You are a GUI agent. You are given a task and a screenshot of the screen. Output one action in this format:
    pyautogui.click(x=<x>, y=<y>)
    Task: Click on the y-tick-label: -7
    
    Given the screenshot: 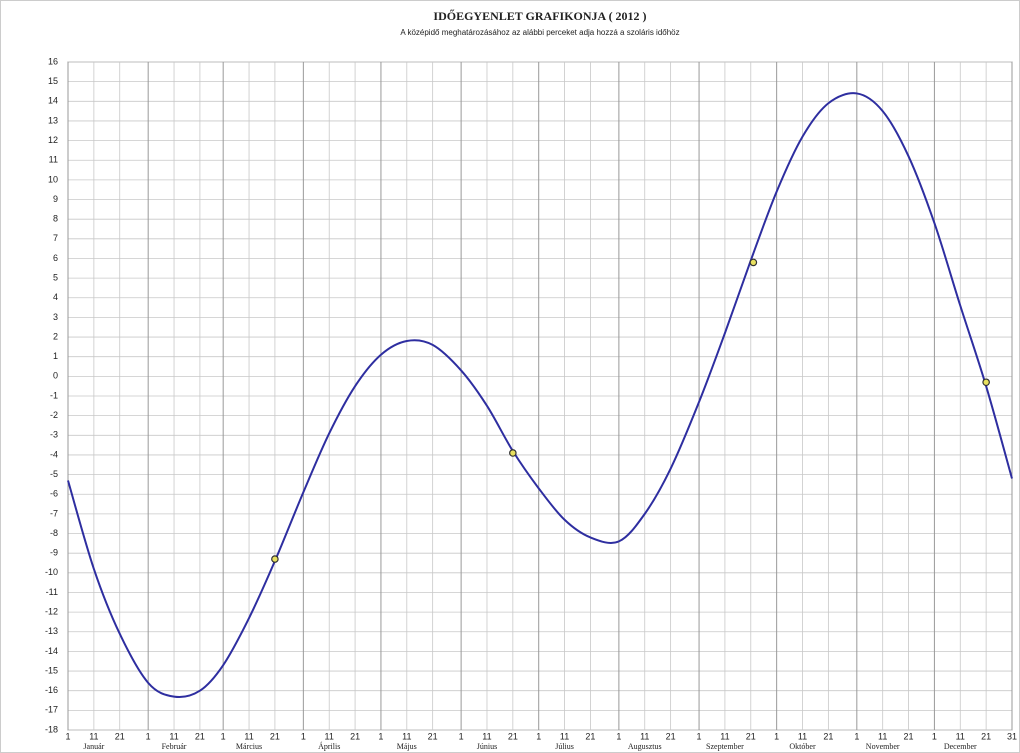 What is the action you would take?
    pyautogui.click(x=54, y=513)
    